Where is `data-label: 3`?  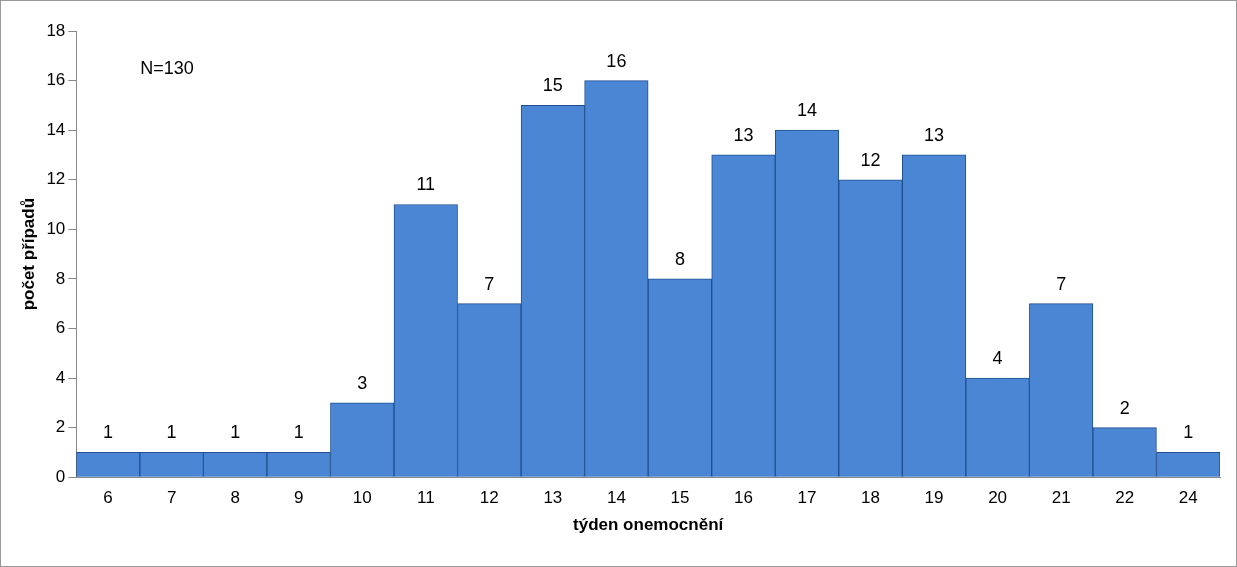 data-label: 3 is located at coordinates (362, 382).